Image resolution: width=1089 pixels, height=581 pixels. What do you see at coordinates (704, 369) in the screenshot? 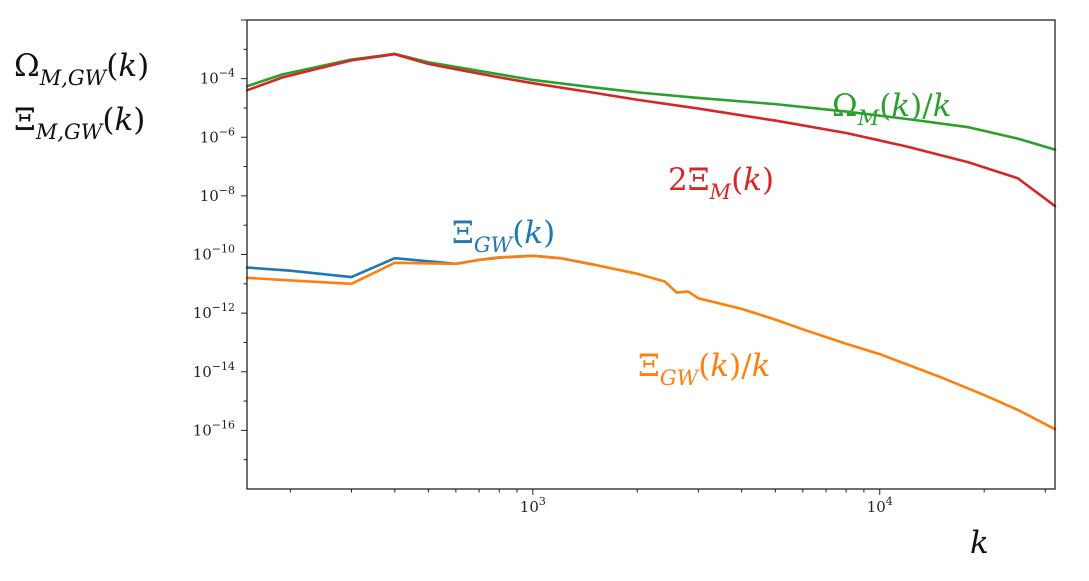
I see `annotation-xi-gw-over-k: ΞGW(k)/k` at bounding box center [704, 369].